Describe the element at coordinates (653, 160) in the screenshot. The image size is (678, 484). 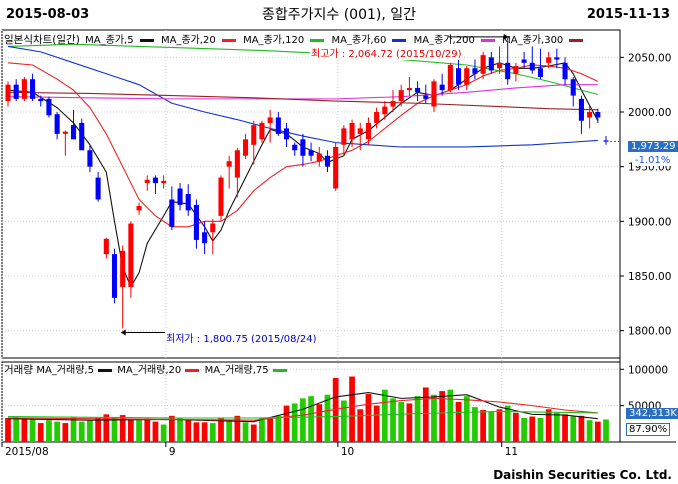
I see `change-pct-label: -1.01%` at that location.